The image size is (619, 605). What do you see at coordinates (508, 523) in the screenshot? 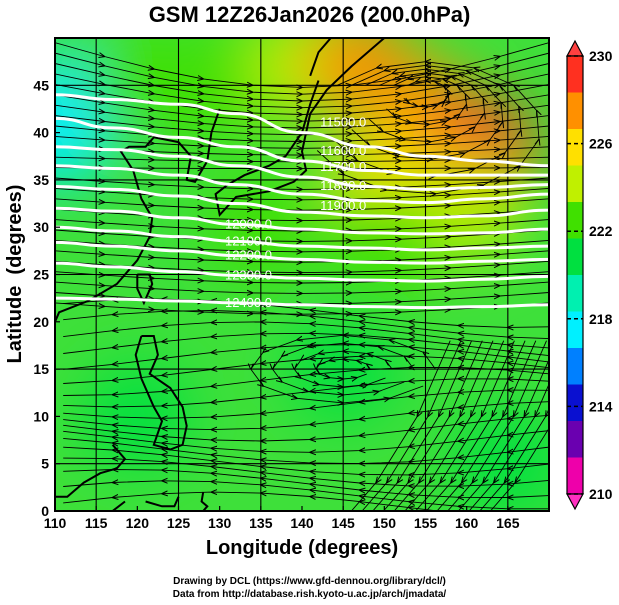
I see `x-tick-label: 165` at bounding box center [508, 523].